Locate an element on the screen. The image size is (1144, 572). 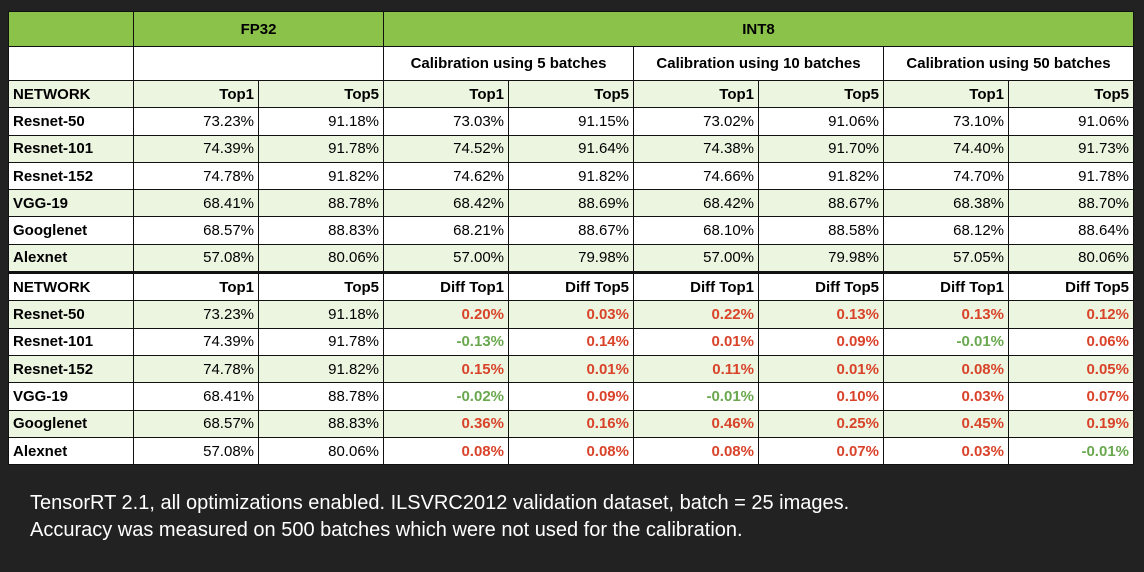
value-cell: 74.66% is located at coordinates (696, 176).